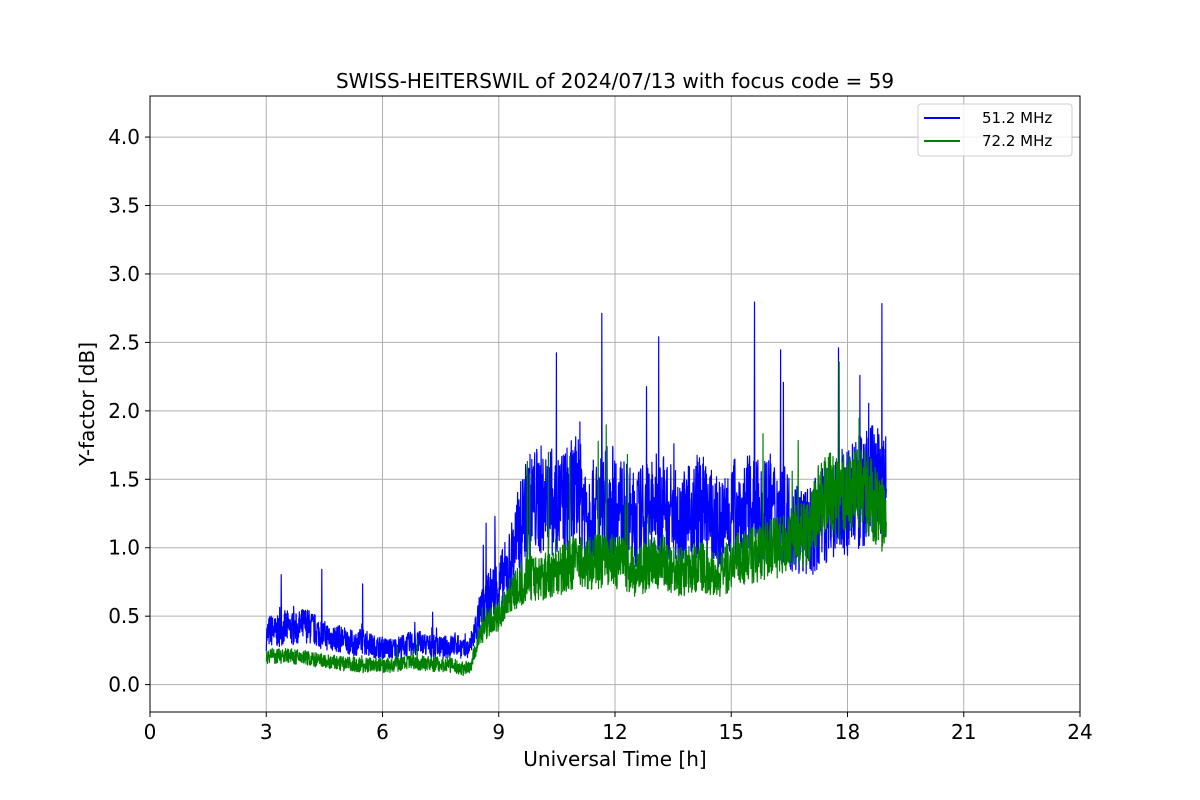 This screenshot has width=1200, height=800. Describe the element at coordinates (124, 206) in the screenshot. I see `y-tick-label: 3.5` at that location.